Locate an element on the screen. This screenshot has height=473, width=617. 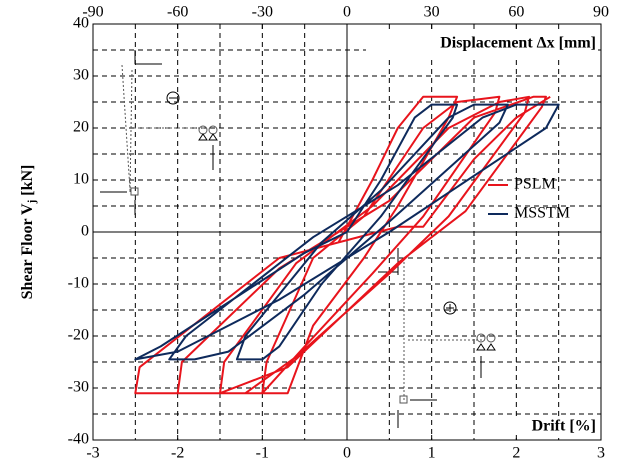
legend-label: PSLM is located at coordinates (535, 184).